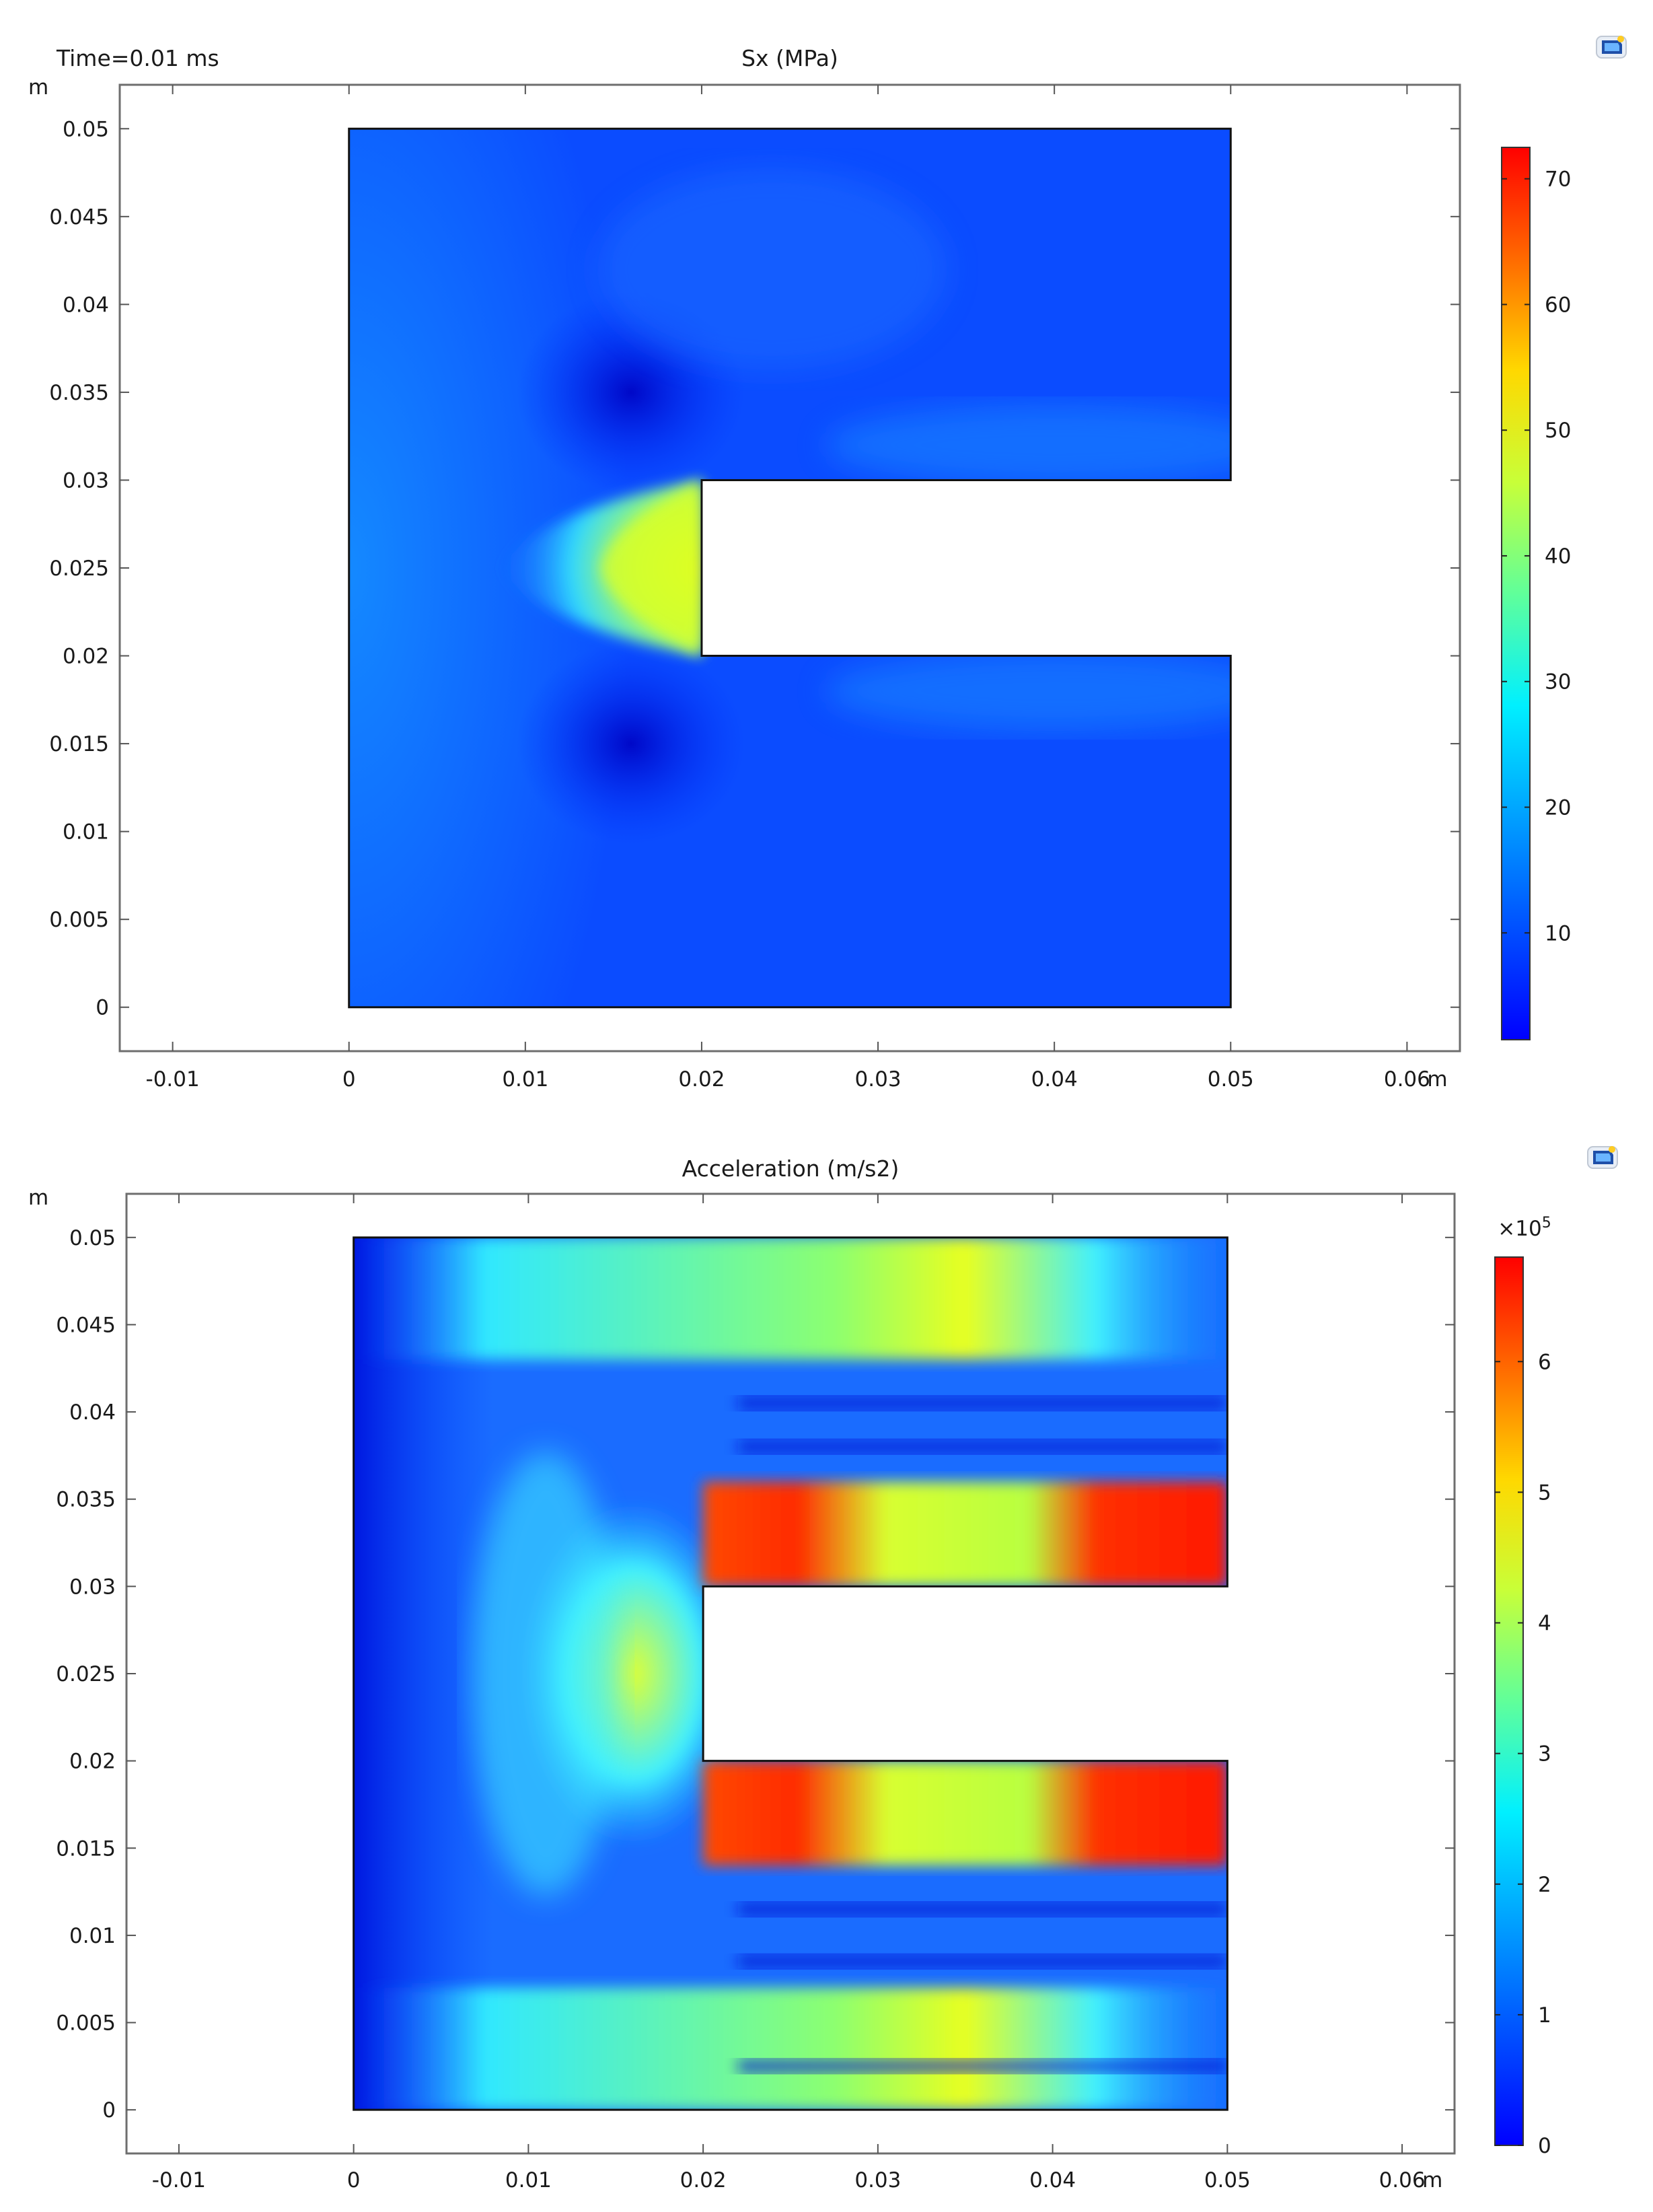 The height and width of the screenshot is (2212, 1653). Describe the element at coordinates (1558, 933) in the screenshot. I see `colorbar-tick-label: 10` at that location.